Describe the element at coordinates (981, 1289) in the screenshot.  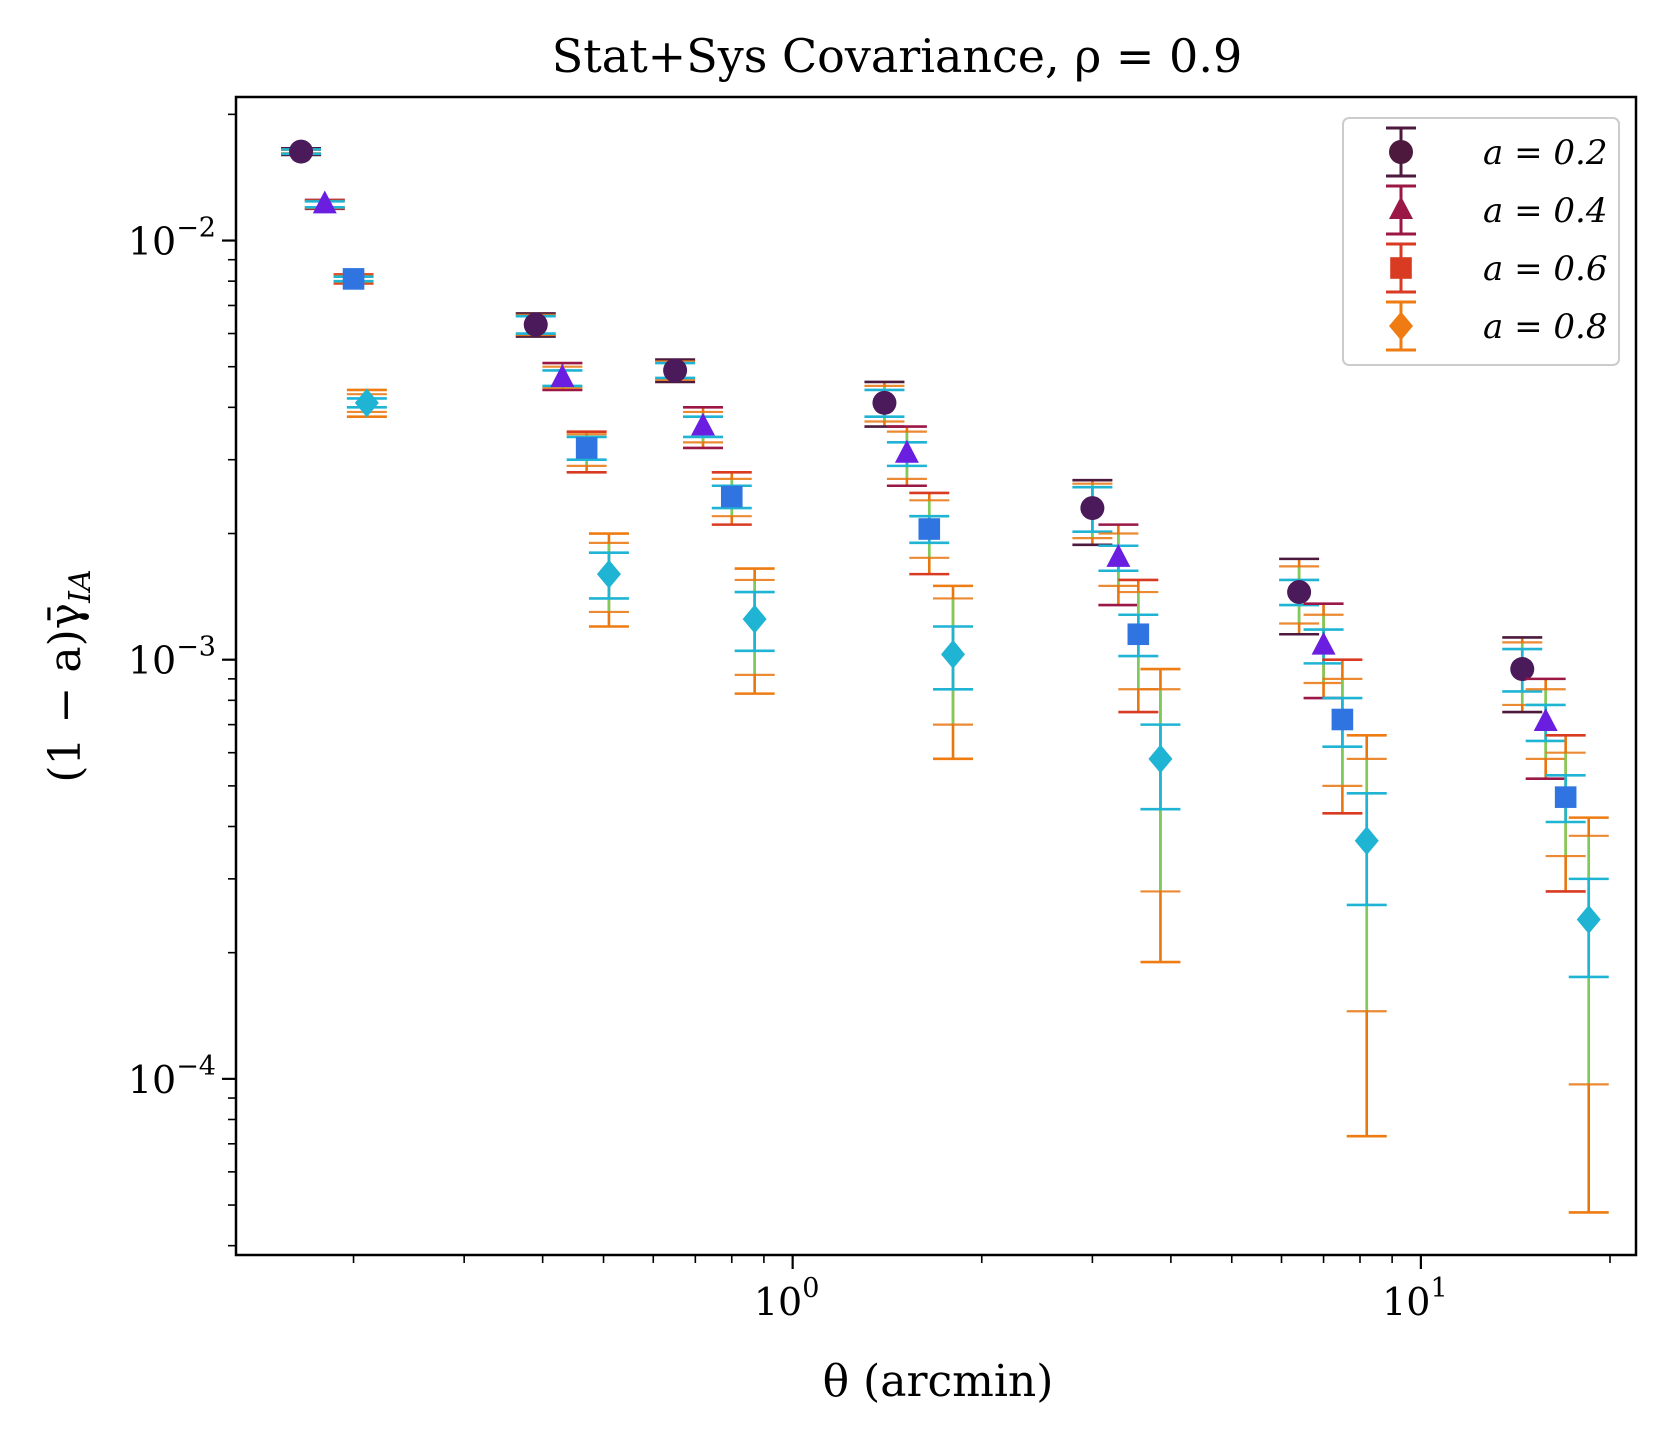
I see `x-axis-ticks: 10⁰ 10¹` at that location.